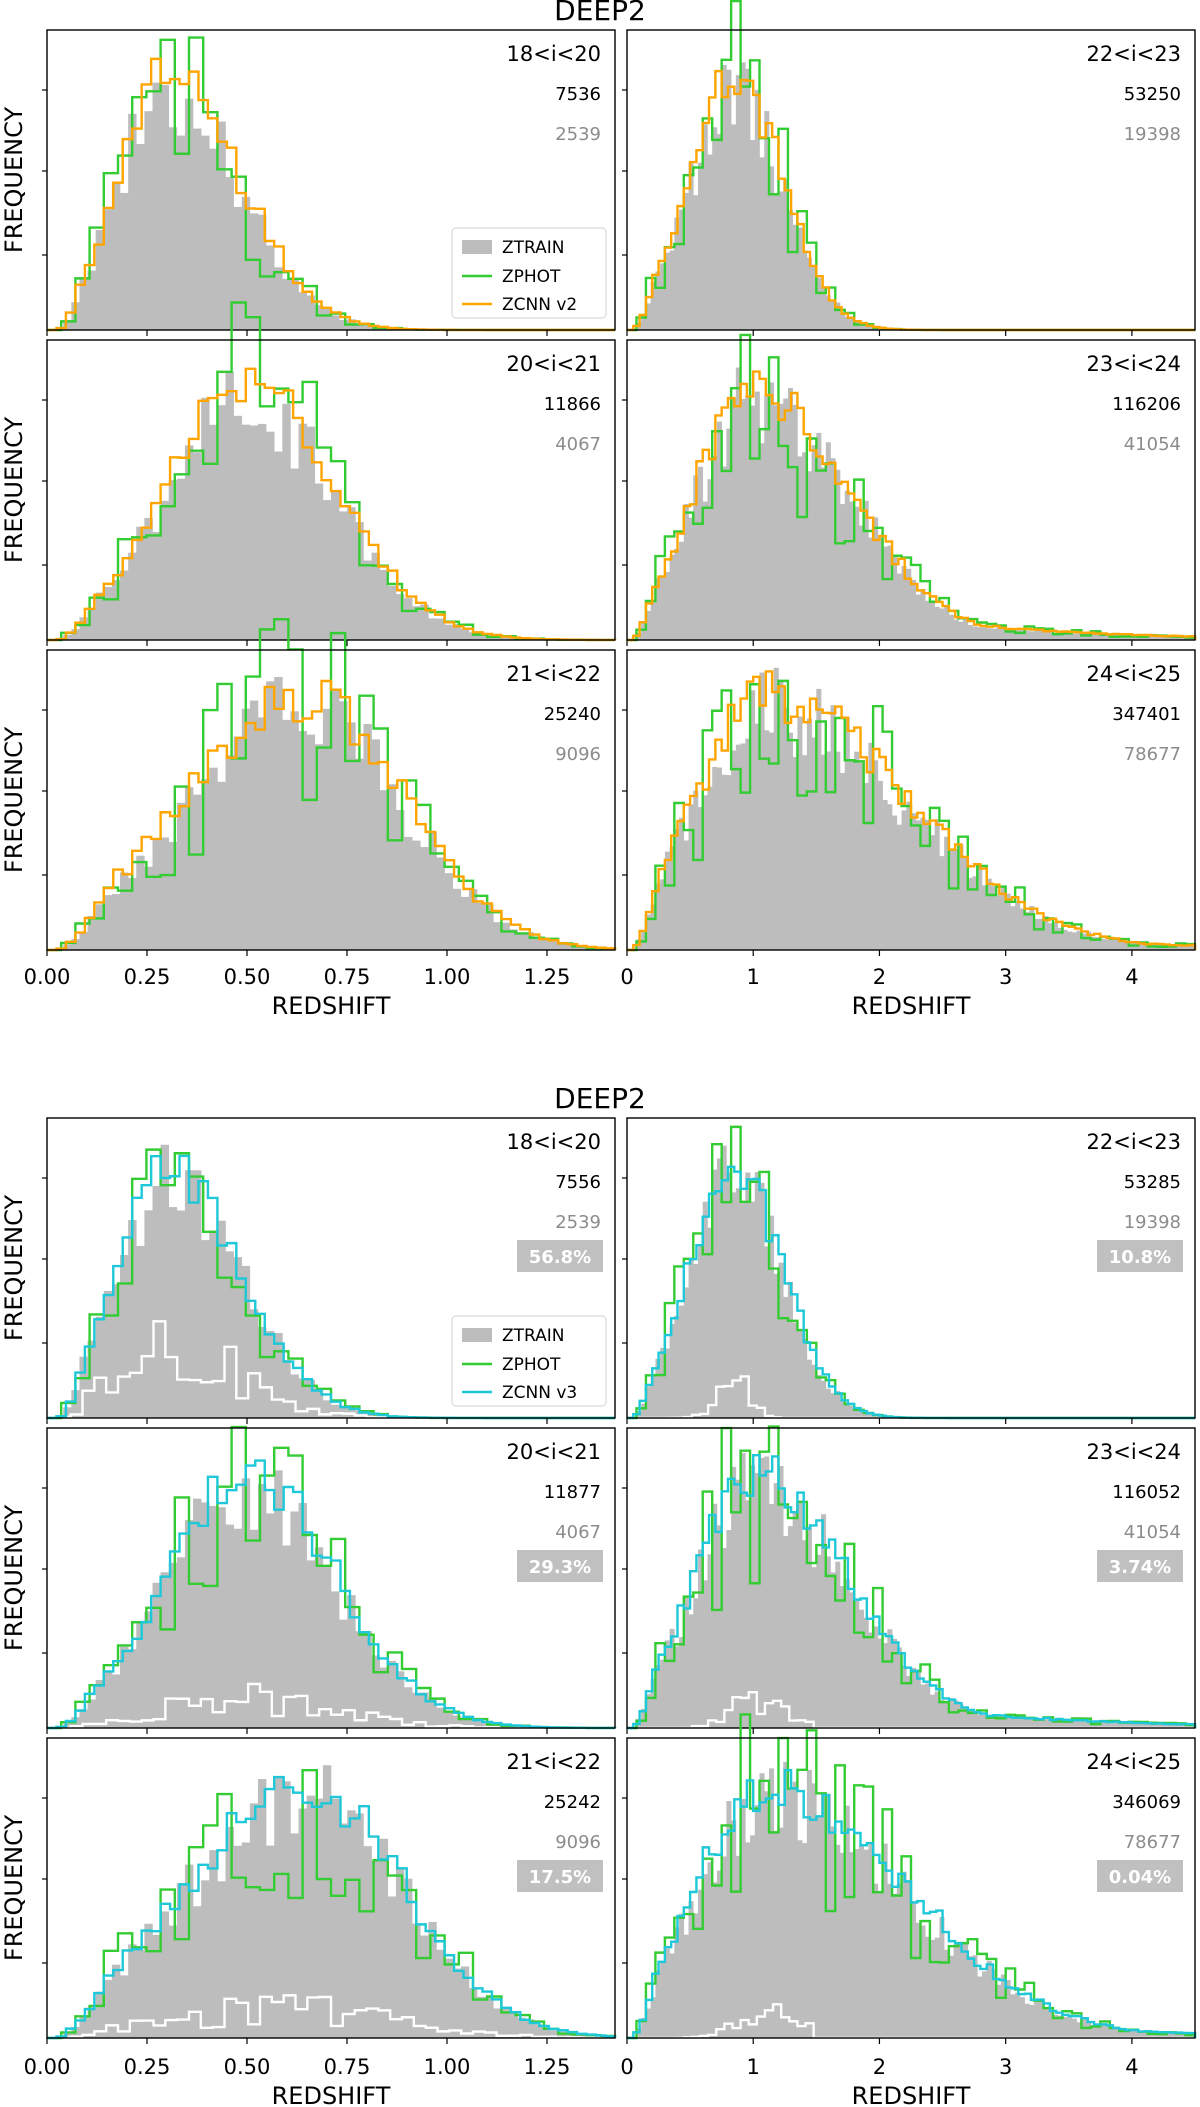  Describe the element at coordinates (572, 714) in the screenshot. I see `sample-count-label: 25240` at that location.